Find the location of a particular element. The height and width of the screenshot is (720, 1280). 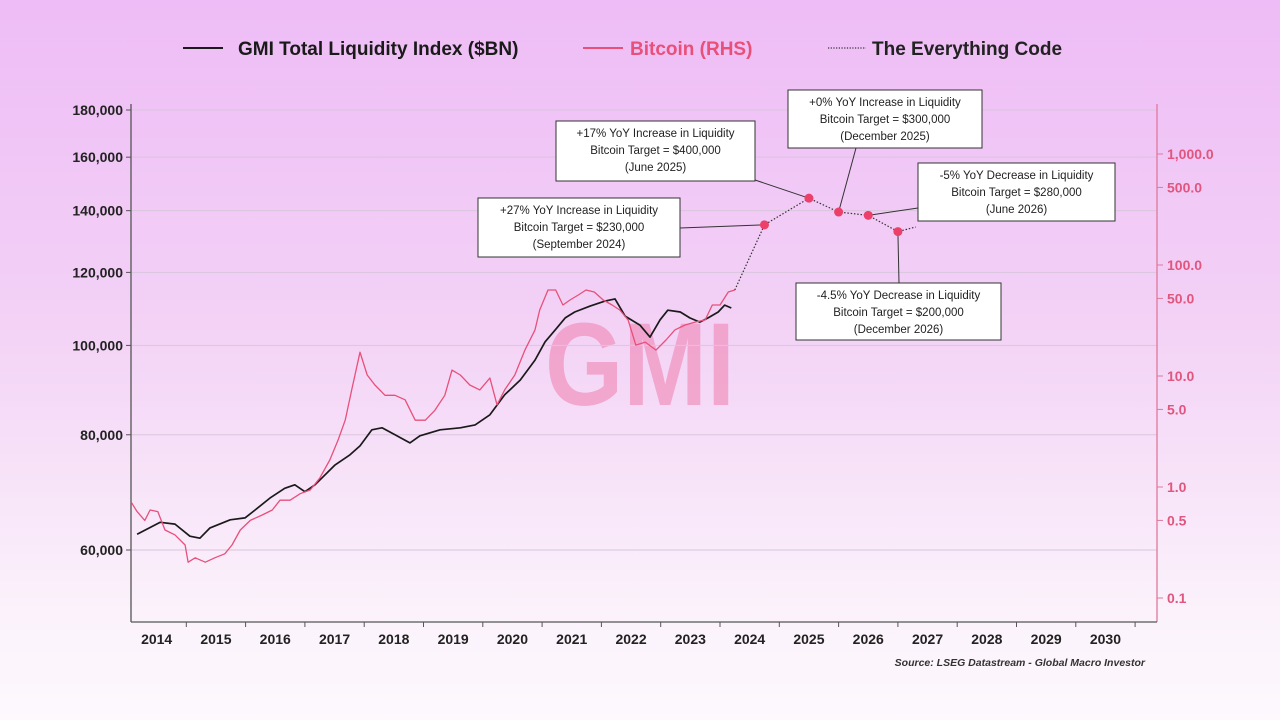

annotation-text: Bitcoin Target = $230,000 is located at coordinates (579, 228).